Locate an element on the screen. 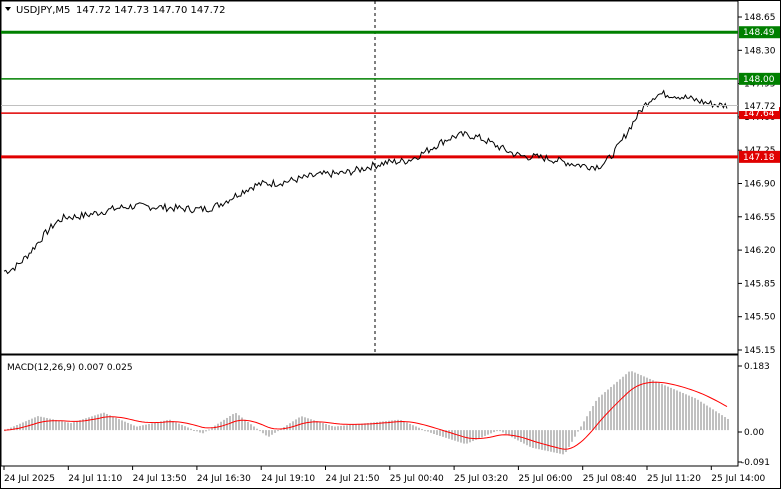  macd-signal-line is located at coordinates (365, 415).